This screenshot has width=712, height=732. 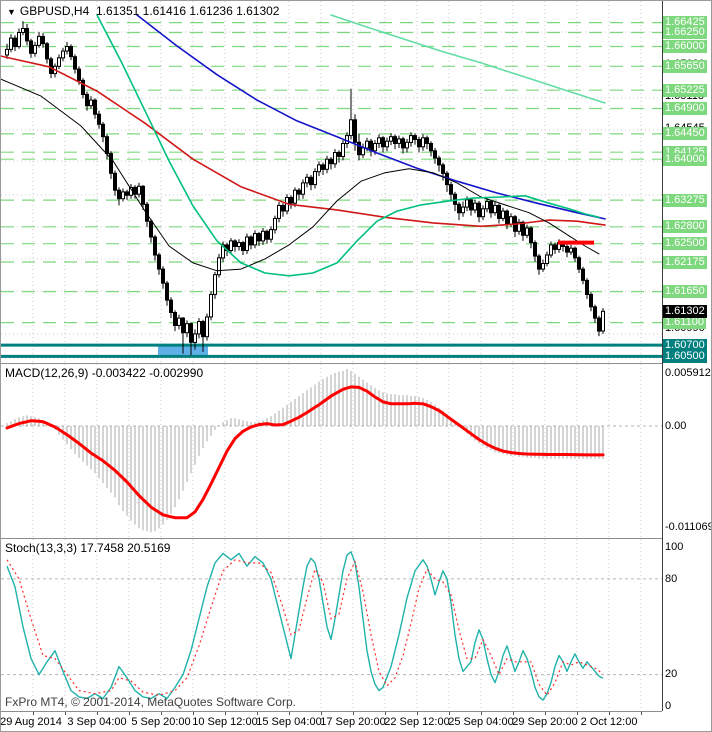 What do you see at coordinates (353, 722) in the screenshot?
I see `time-axis-label: 17 Sep 20:00` at bounding box center [353, 722].